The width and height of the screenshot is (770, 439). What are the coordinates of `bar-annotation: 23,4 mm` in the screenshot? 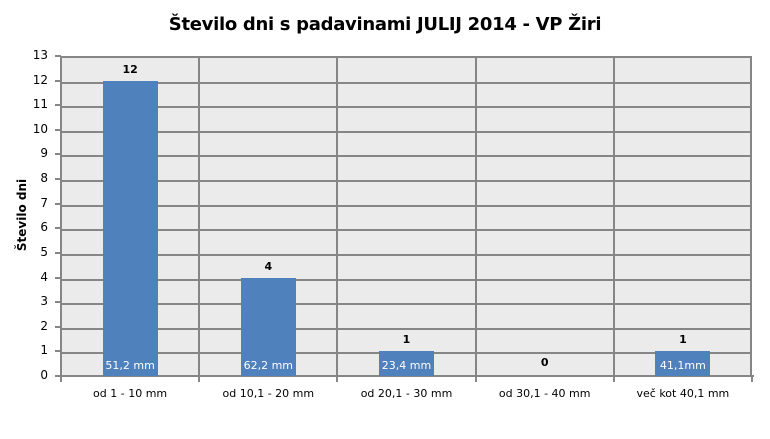 It's located at (406, 365).